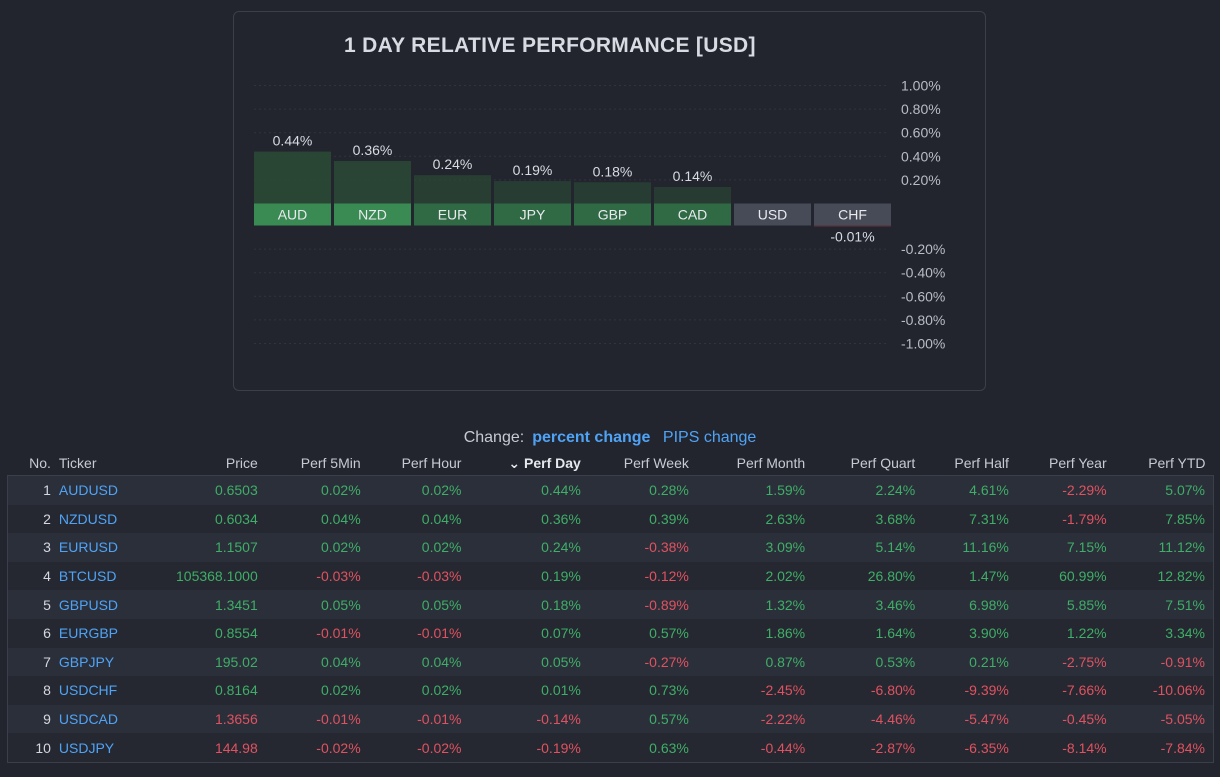 The width and height of the screenshot is (1220, 777). I want to click on change-mode-bar: Change: percent change PIPS change, so click(610, 438).